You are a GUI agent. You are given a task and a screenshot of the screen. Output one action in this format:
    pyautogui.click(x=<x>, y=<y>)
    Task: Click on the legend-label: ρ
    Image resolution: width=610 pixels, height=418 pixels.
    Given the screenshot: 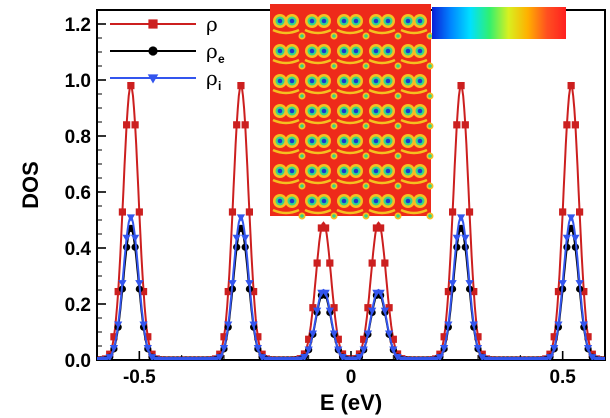 What is the action you would take?
    pyautogui.click(x=212, y=78)
    